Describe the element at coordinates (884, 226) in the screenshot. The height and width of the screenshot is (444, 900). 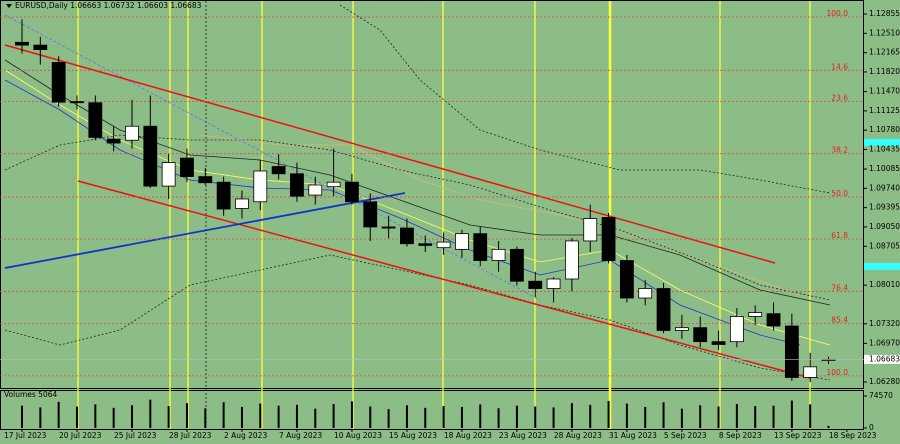
I see `y-tick-label: 1.09050` at that location.